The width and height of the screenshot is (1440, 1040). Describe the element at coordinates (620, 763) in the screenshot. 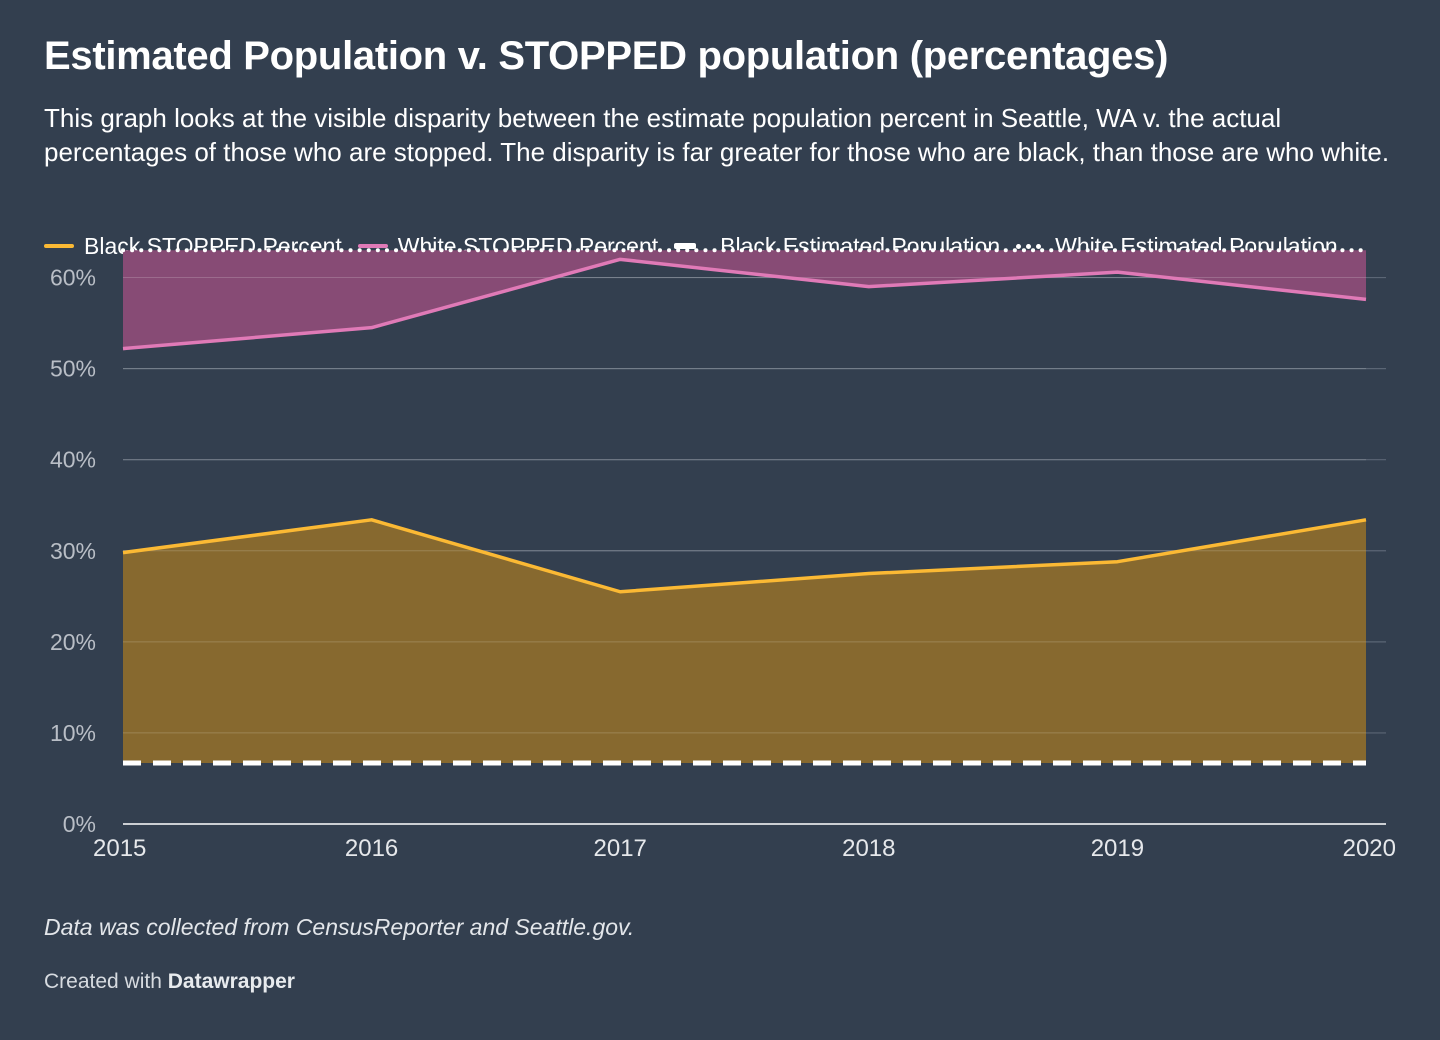

I see `data-point-series2-2017` at that location.